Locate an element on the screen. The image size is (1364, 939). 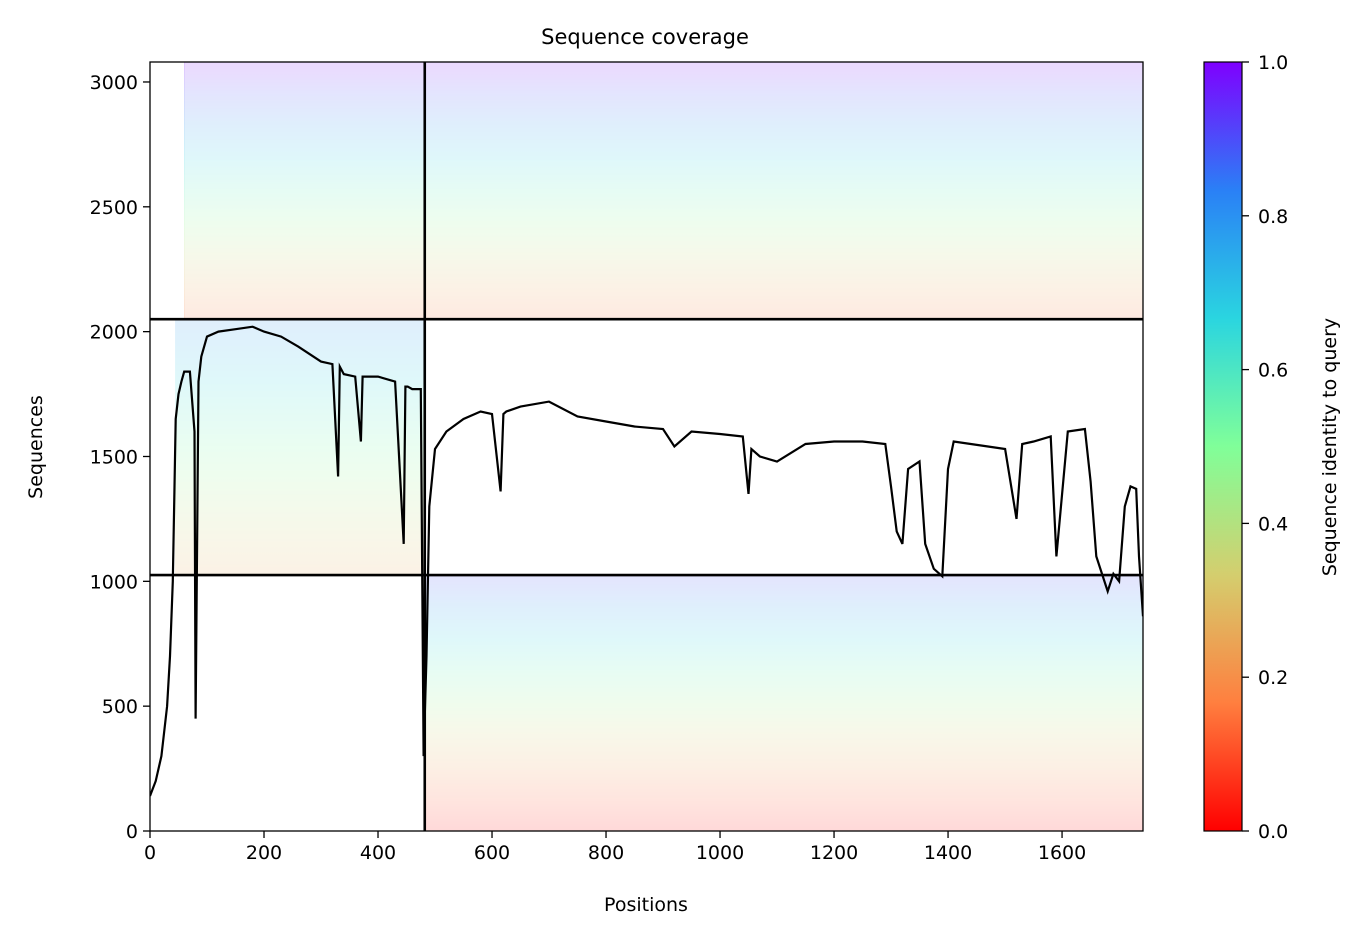
y-tick-label: 500 is located at coordinates (120, 707).